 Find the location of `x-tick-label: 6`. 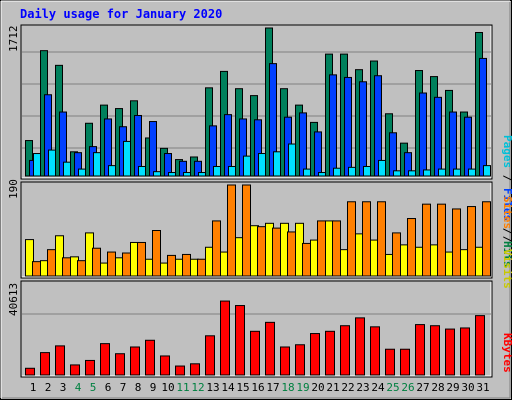

x-tick-label: 6 is located at coordinates (108, 387).